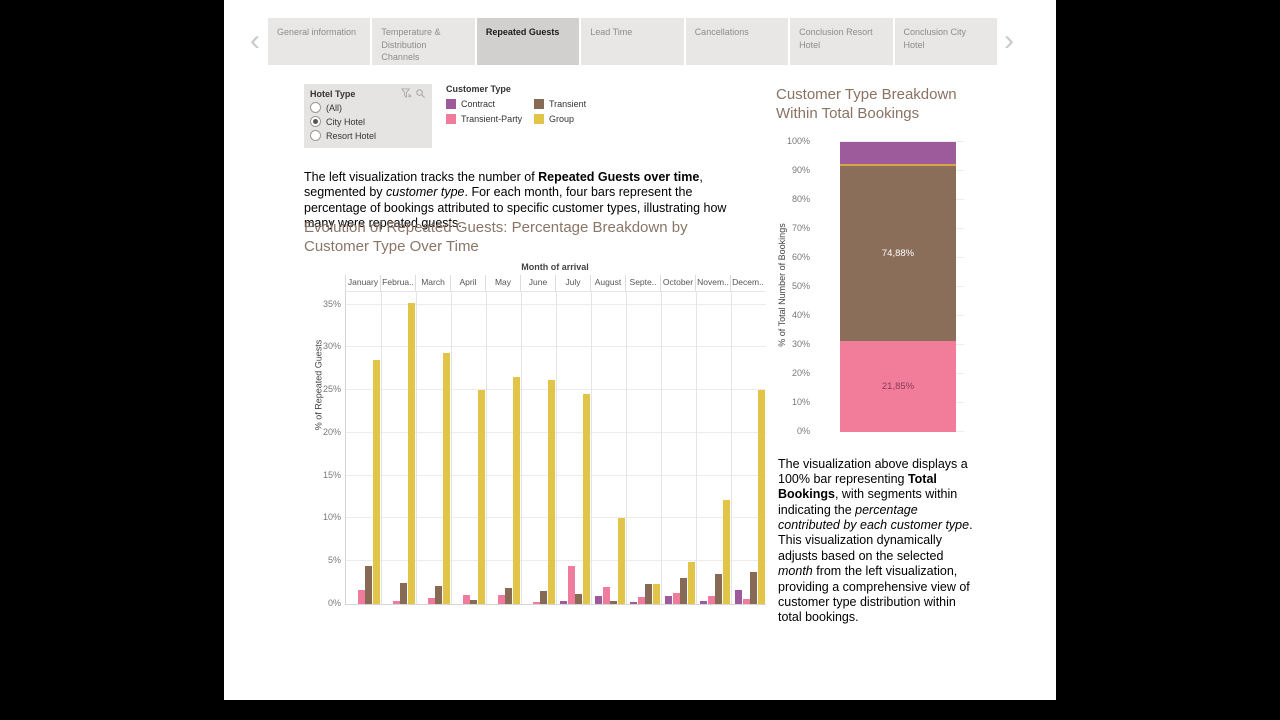  I want to click on bar-transient-july, so click(578, 598).